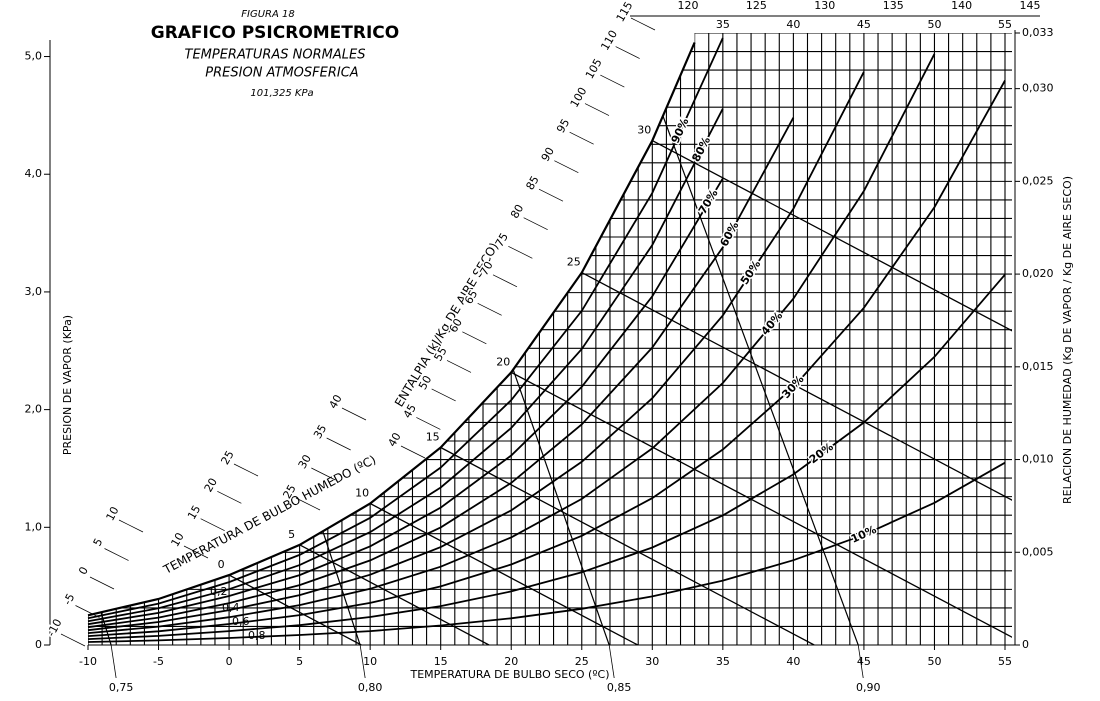  Describe the element at coordinates (701, 149) in the screenshot. I see `rh-label: 80%` at that location.